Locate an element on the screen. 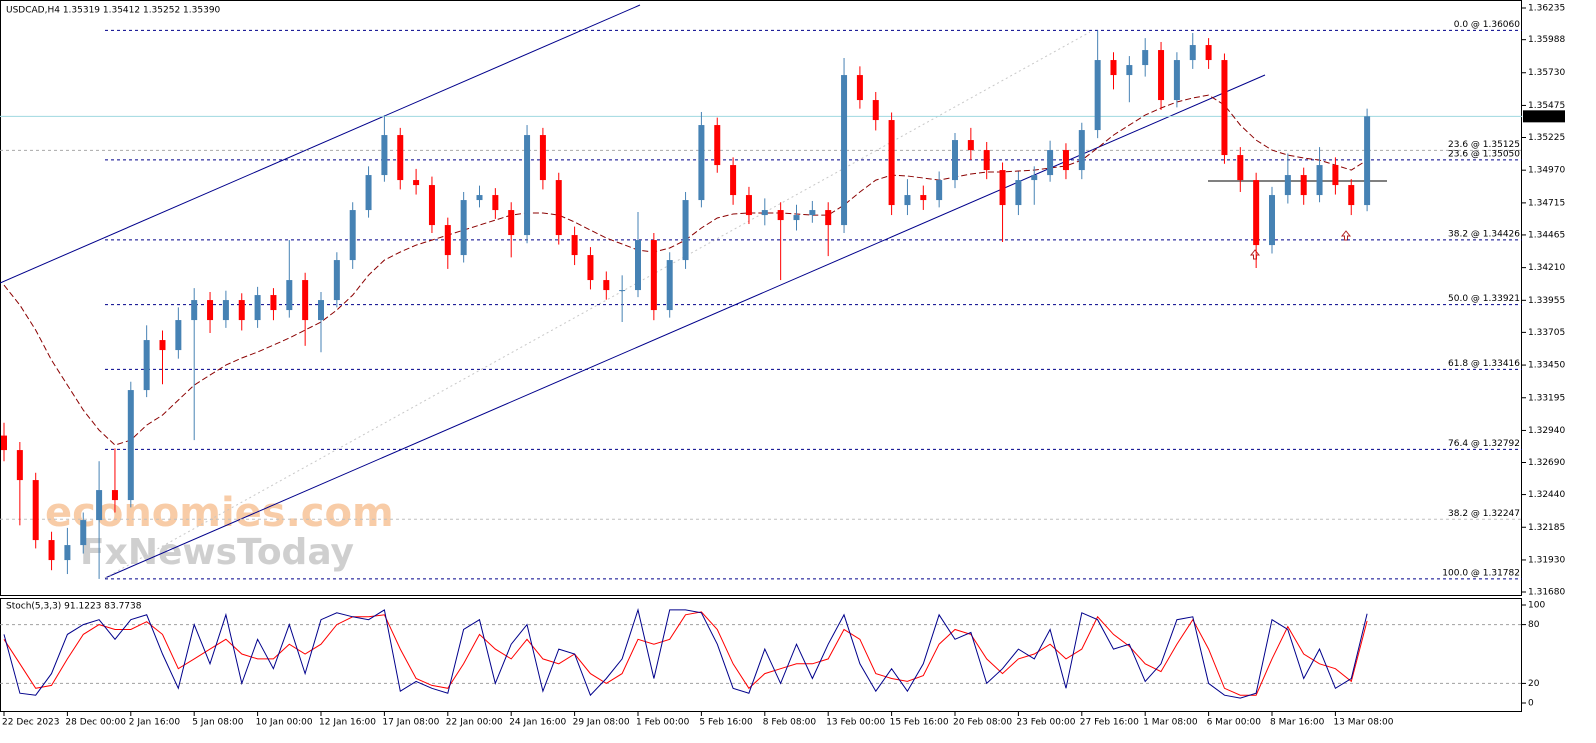 Image resolution: width=1596 pixels, height=743 pixels. fib-label: 50.0 @ 1.33921 is located at coordinates (1484, 299).